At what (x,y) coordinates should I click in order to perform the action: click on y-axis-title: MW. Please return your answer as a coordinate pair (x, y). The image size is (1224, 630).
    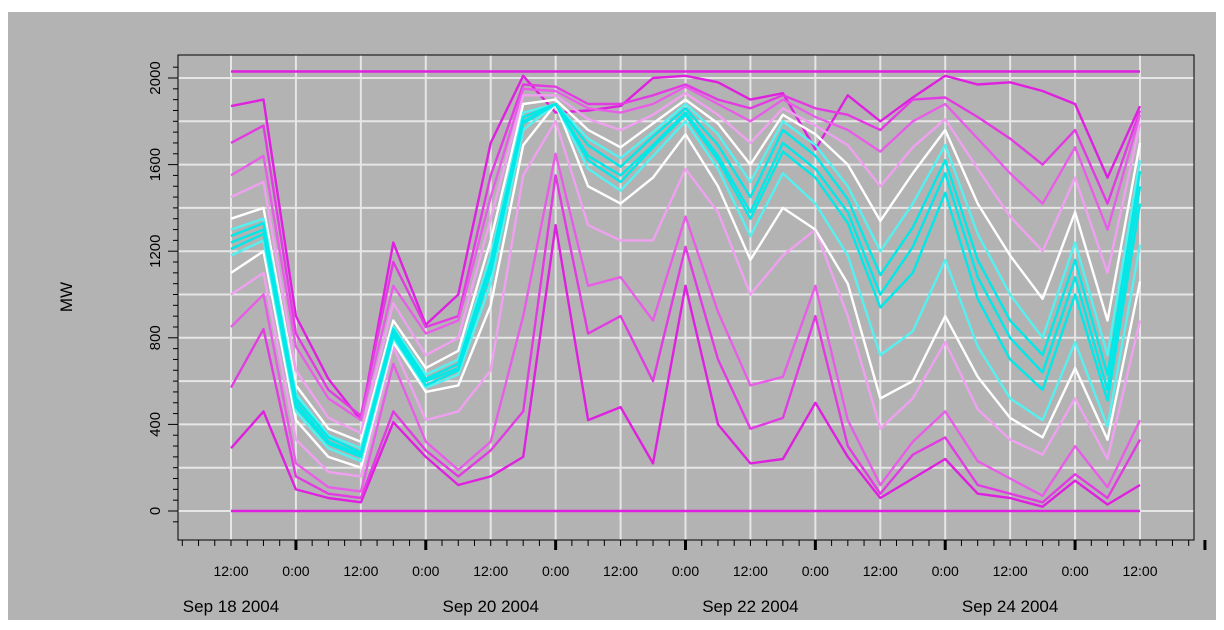
    Looking at the image, I should click on (66, 297).